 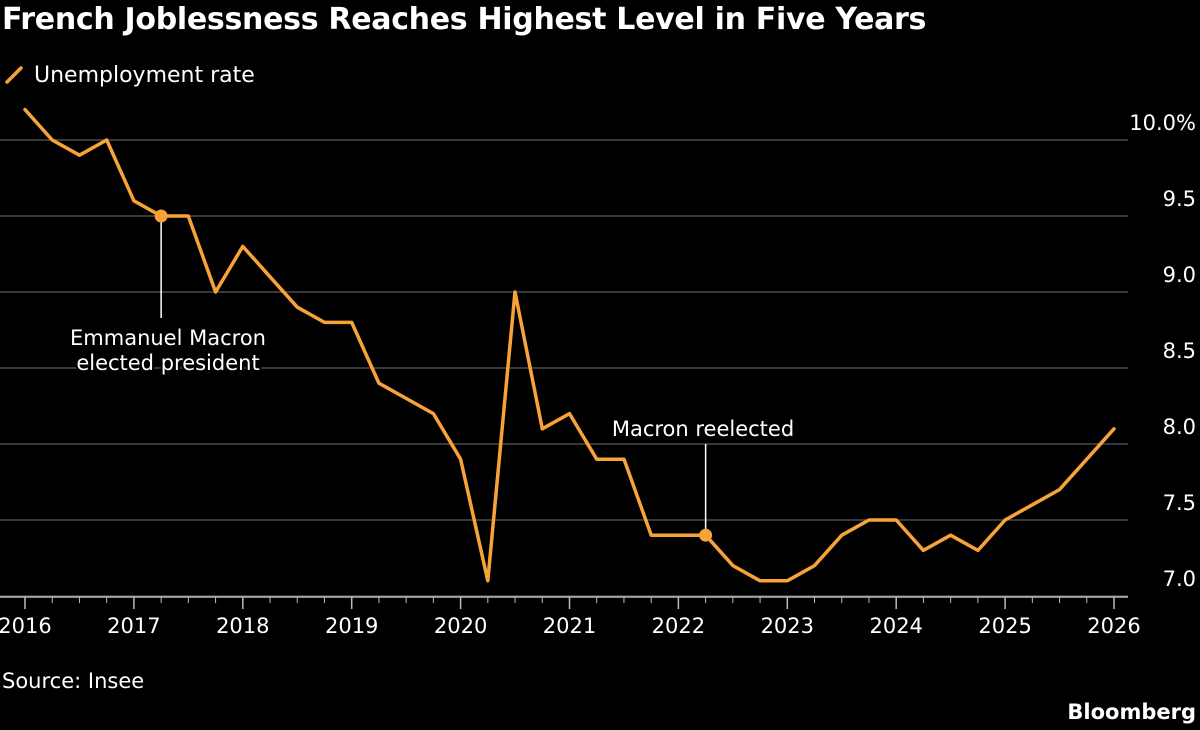 What do you see at coordinates (1179, 275) in the screenshot?
I see `y-tick-label-9: 9.0` at bounding box center [1179, 275].